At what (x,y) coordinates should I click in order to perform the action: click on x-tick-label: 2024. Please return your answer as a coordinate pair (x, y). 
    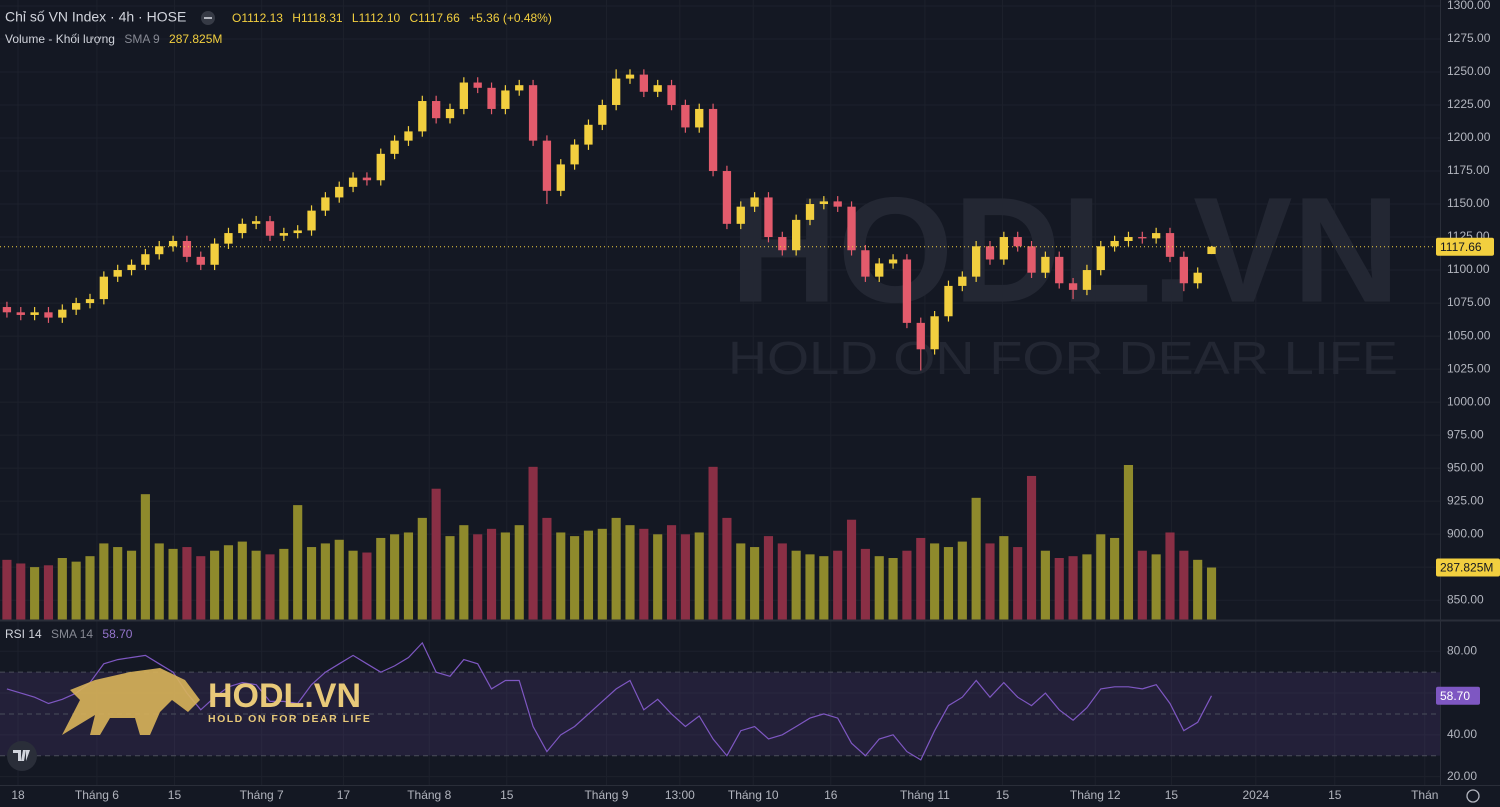
    Looking at the image, I should click on (1255, 795).